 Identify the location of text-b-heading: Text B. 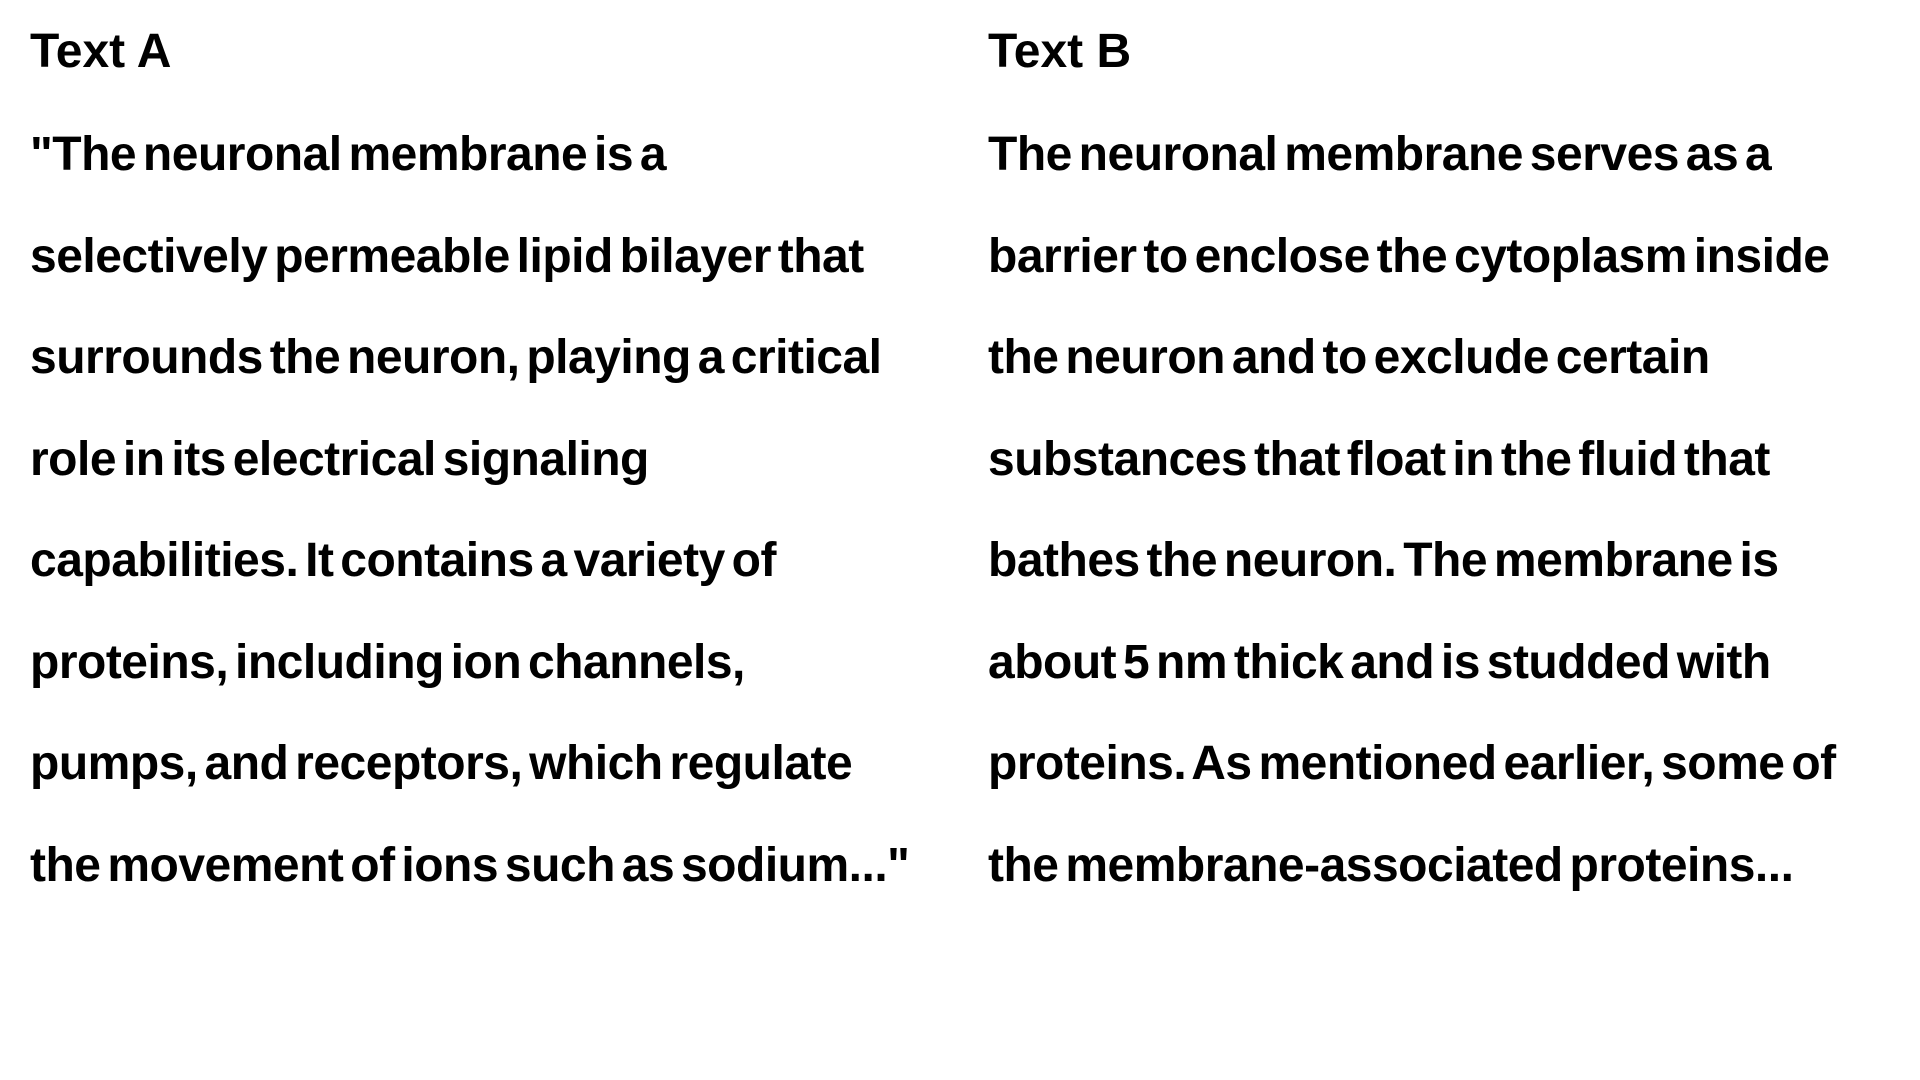
(1060, 51).